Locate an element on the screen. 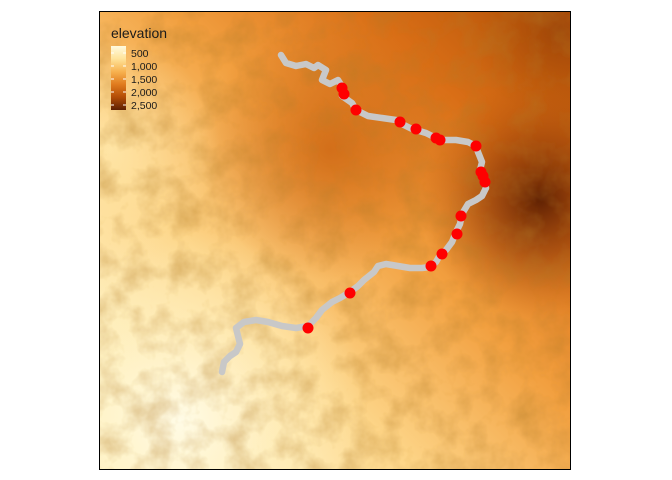 This screenshot has height=480, width=672. route-points is located at coordinates (396, 208).